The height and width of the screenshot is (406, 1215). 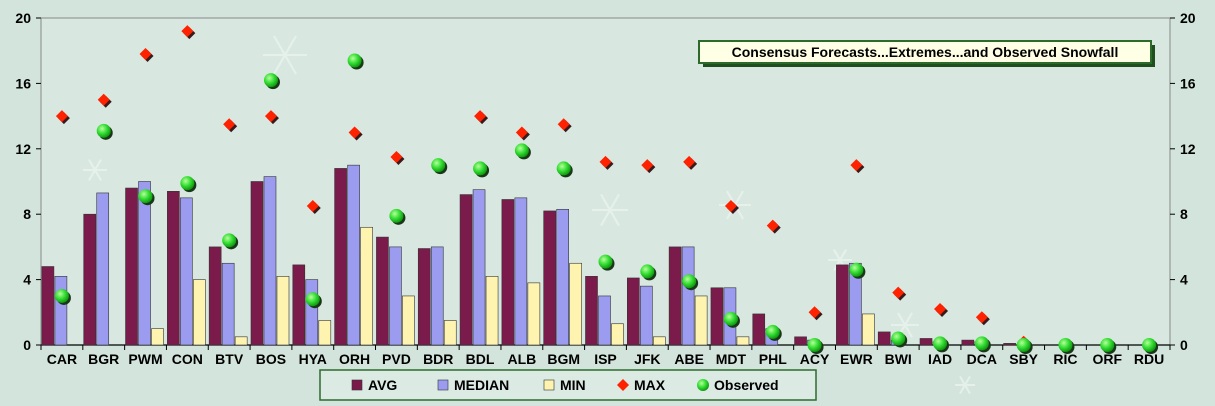 What do you see at coordinates (27, 345) in the screenshot?
I see `y-tick-label-left: 0` at bounding box center [27, 345].